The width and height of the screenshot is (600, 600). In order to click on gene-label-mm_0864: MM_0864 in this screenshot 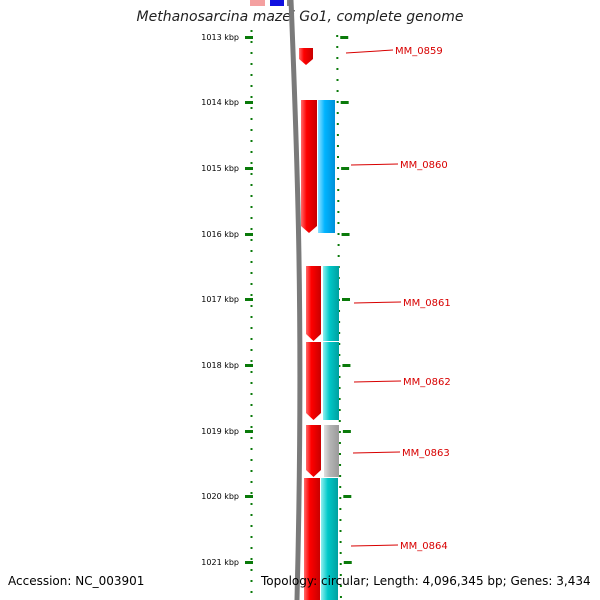, I will do `click(424, 546)`.